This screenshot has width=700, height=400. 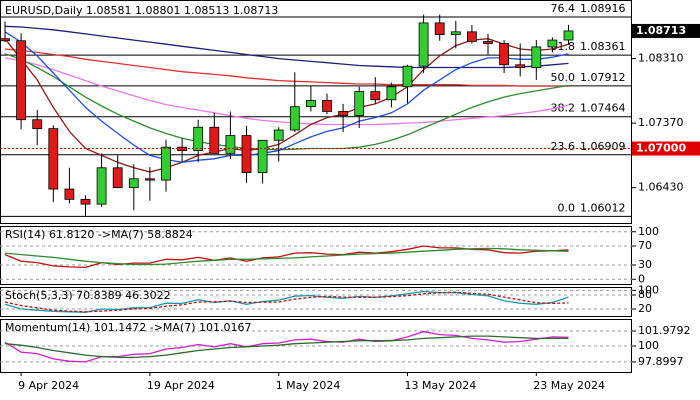 I want to click on fib-level-value: 1.08361, so click(x=603, y=46).